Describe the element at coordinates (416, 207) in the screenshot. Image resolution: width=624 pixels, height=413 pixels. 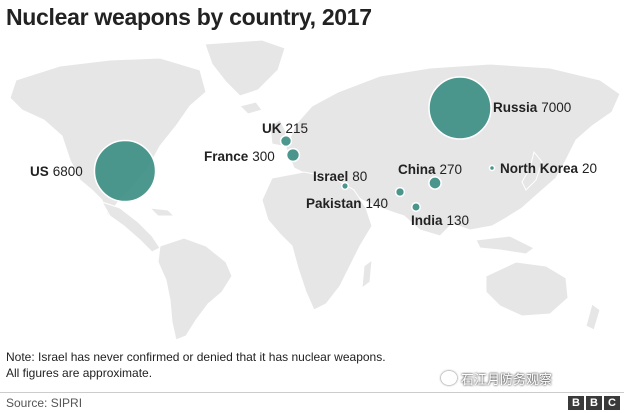
I see `bubble-india` at that location.